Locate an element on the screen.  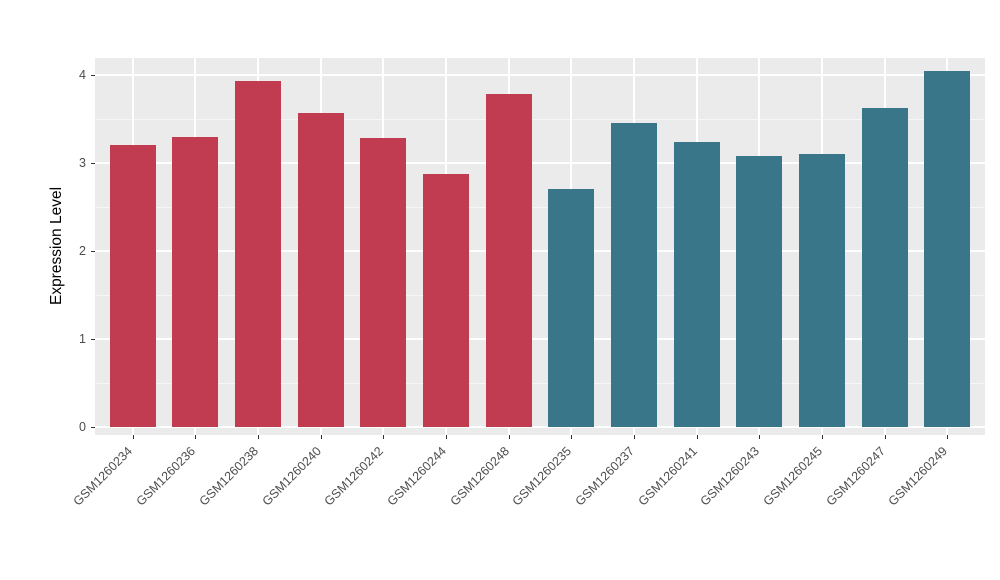
bar-GSM1260245 is located at coordinates (822, 290).